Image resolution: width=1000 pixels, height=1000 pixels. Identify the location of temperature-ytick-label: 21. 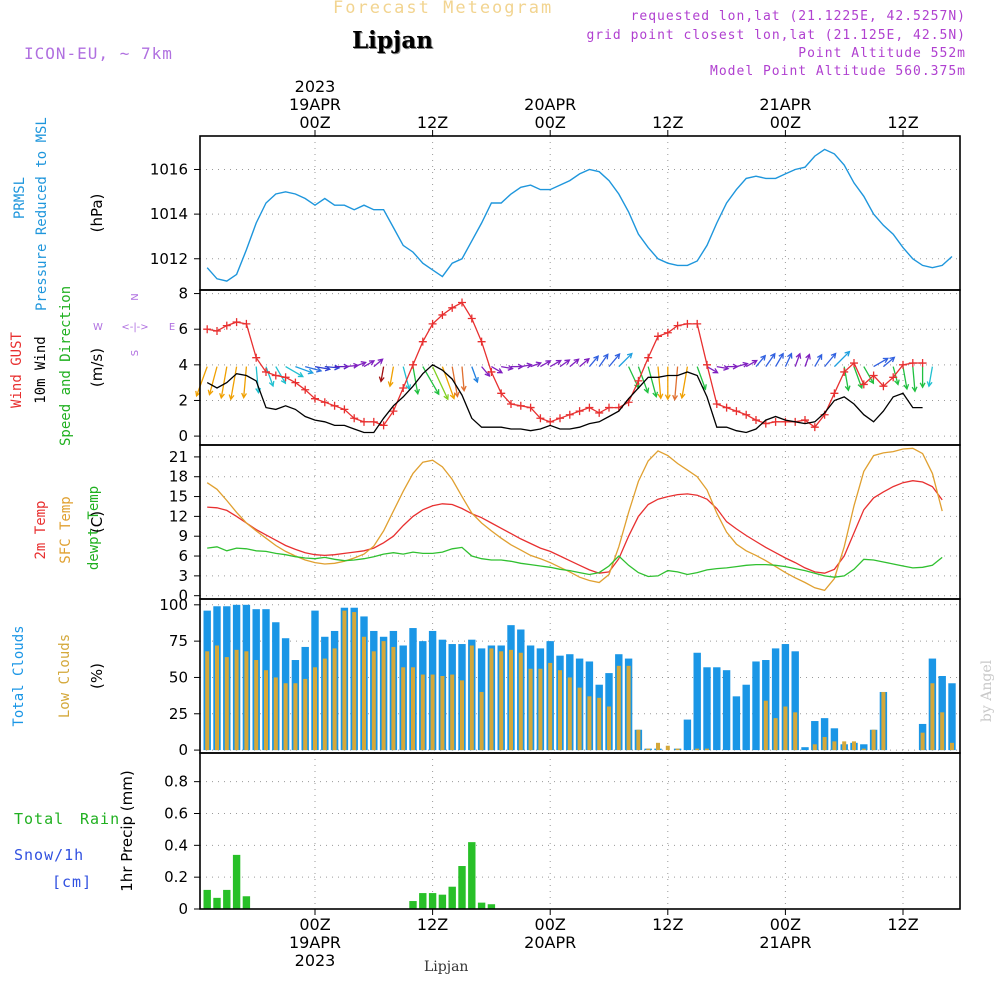
(178, 457).